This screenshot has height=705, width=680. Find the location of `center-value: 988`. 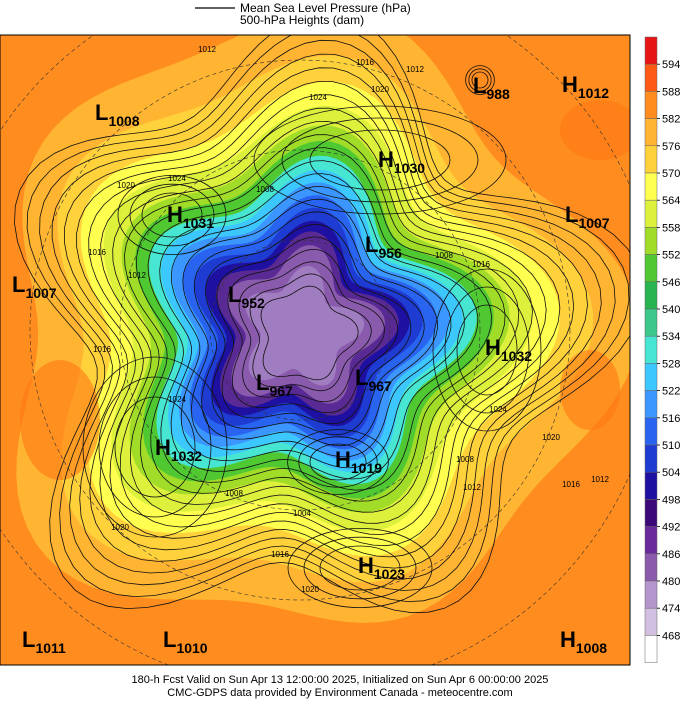

center-value: 988 is located at coordinates (498, 94).